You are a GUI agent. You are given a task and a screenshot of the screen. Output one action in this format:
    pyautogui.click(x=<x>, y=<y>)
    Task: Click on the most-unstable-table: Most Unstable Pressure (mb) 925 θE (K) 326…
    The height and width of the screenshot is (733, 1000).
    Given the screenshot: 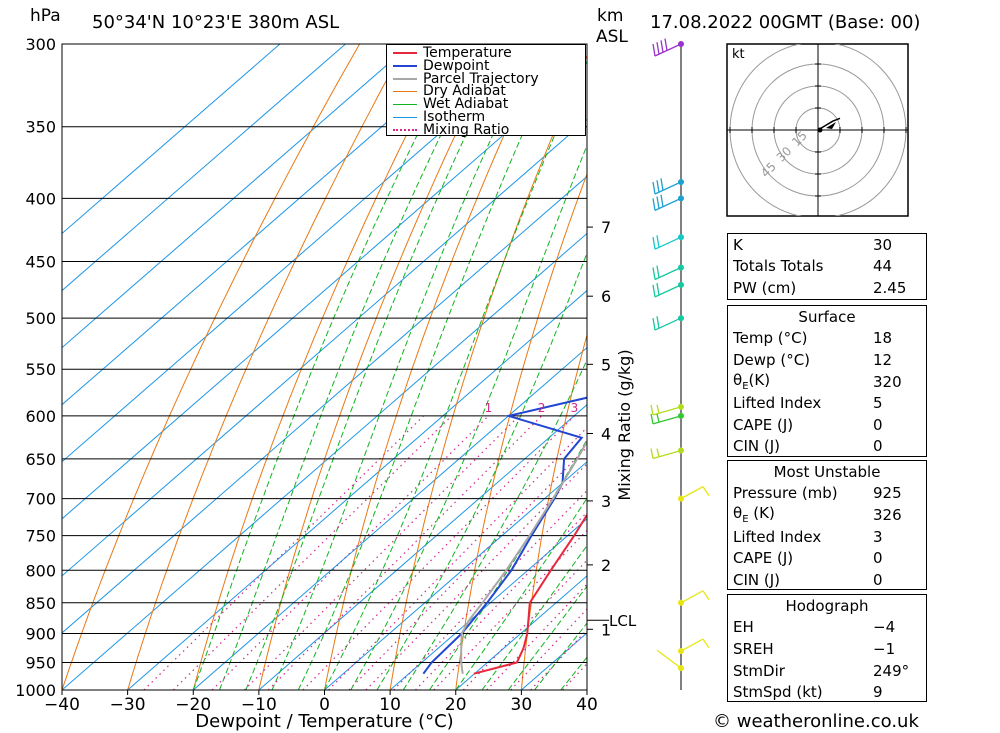 What is the action you would take?
    pyautogui.click(x=827, y=525)
    